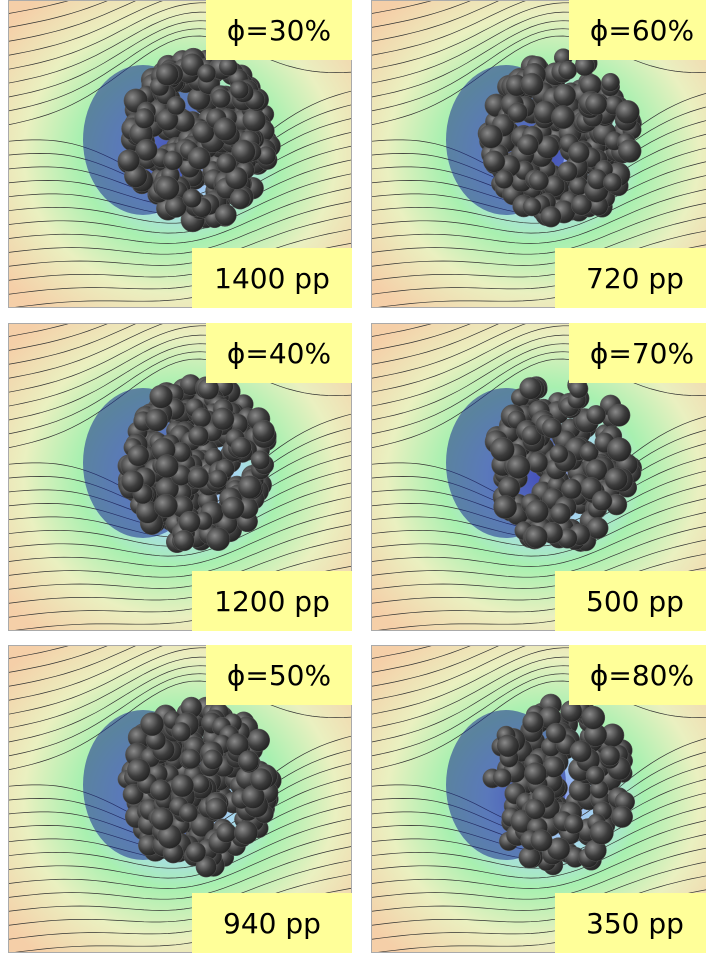 Image resolution: width=706 pixels, height=955 pixels. What do you see at coordinates (637, 353) in the screenshot?
I see `fraction-label: ϕ=70%` at bounding box center [637, 353].